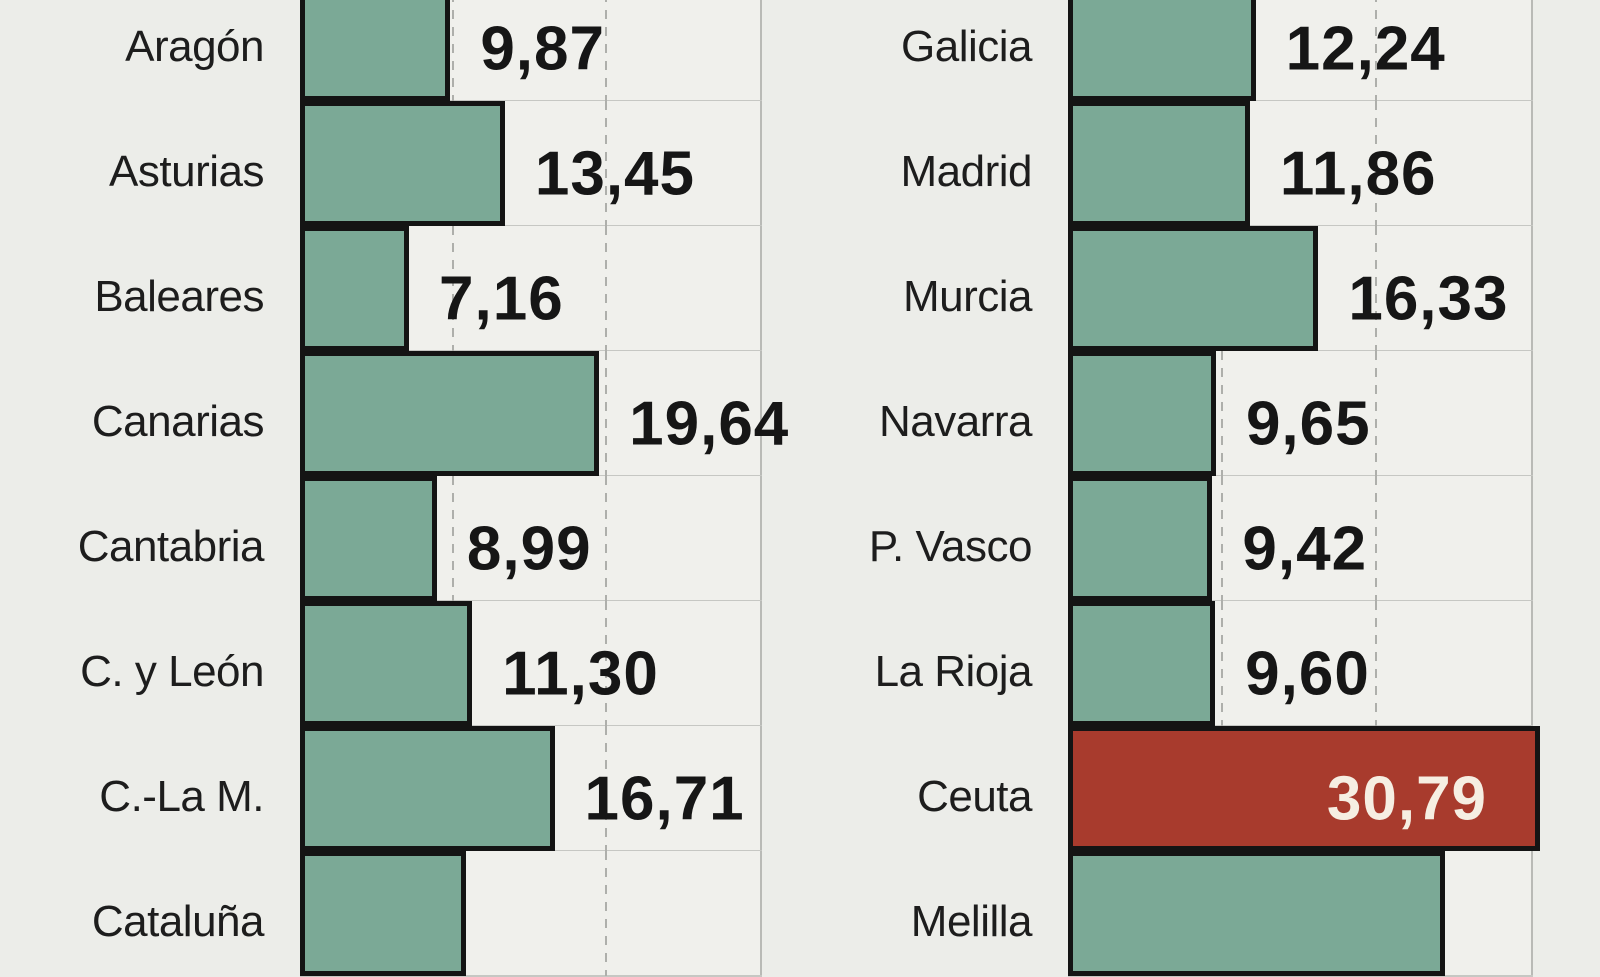 This screenshot has width=1600, height=977. I want to click on region-label-cell: Ceuta, so click(918, 788).